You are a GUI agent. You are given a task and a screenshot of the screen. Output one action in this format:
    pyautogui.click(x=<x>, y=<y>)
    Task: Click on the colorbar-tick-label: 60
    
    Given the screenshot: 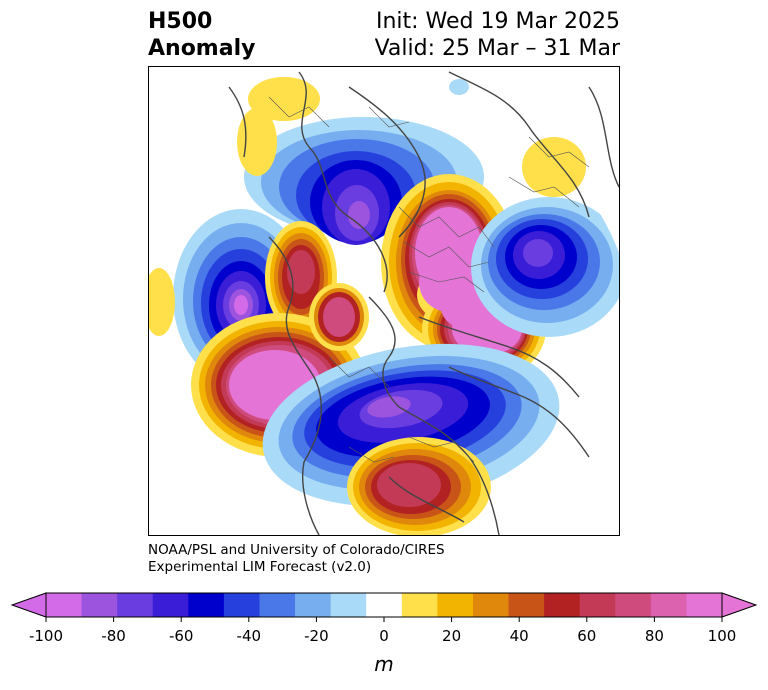 What is the action you would take?
    pyautogui.click(x=586, y=636)
    